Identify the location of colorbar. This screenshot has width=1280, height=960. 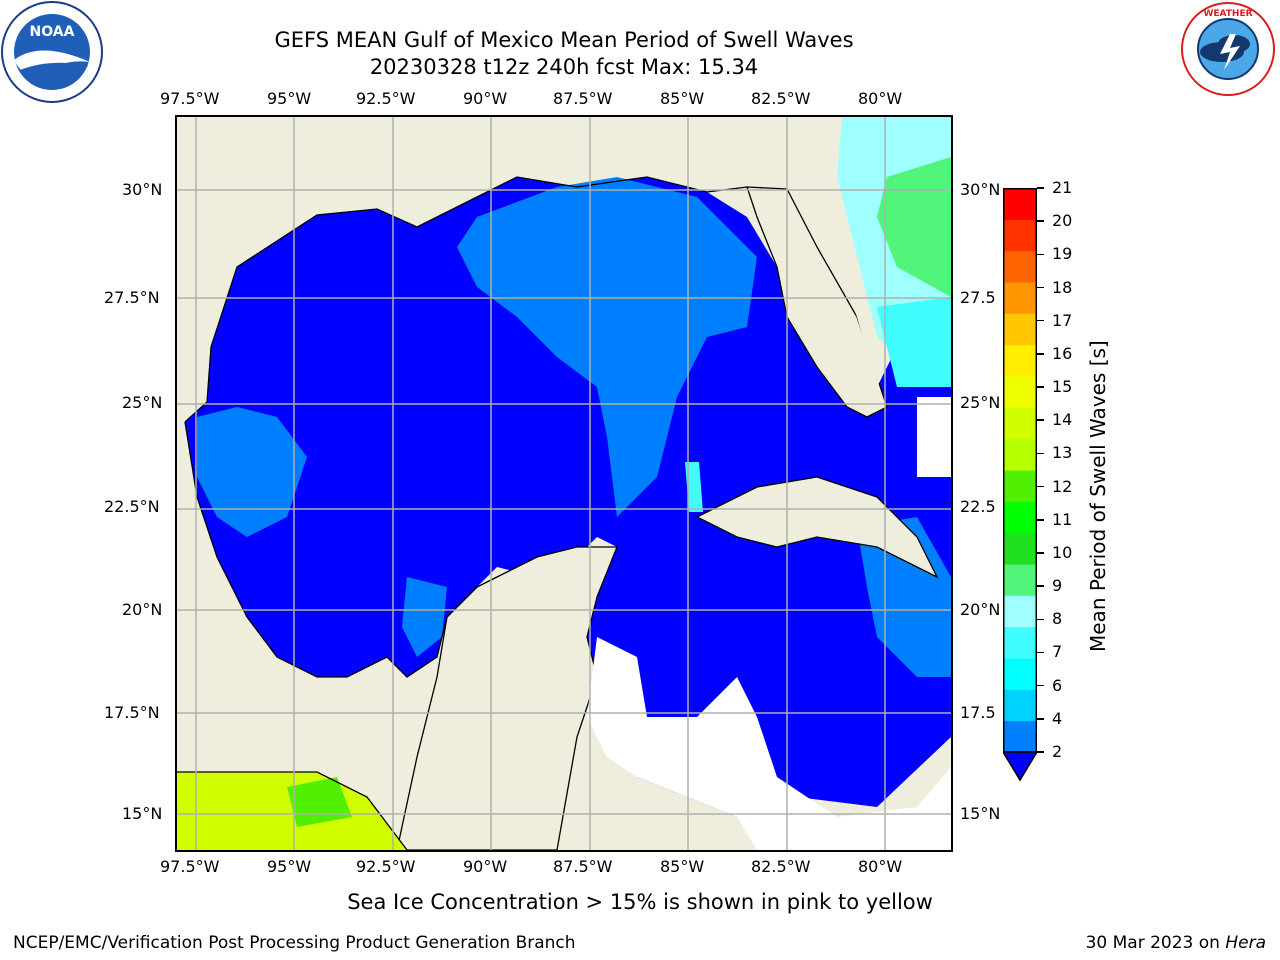
(1020, 485).